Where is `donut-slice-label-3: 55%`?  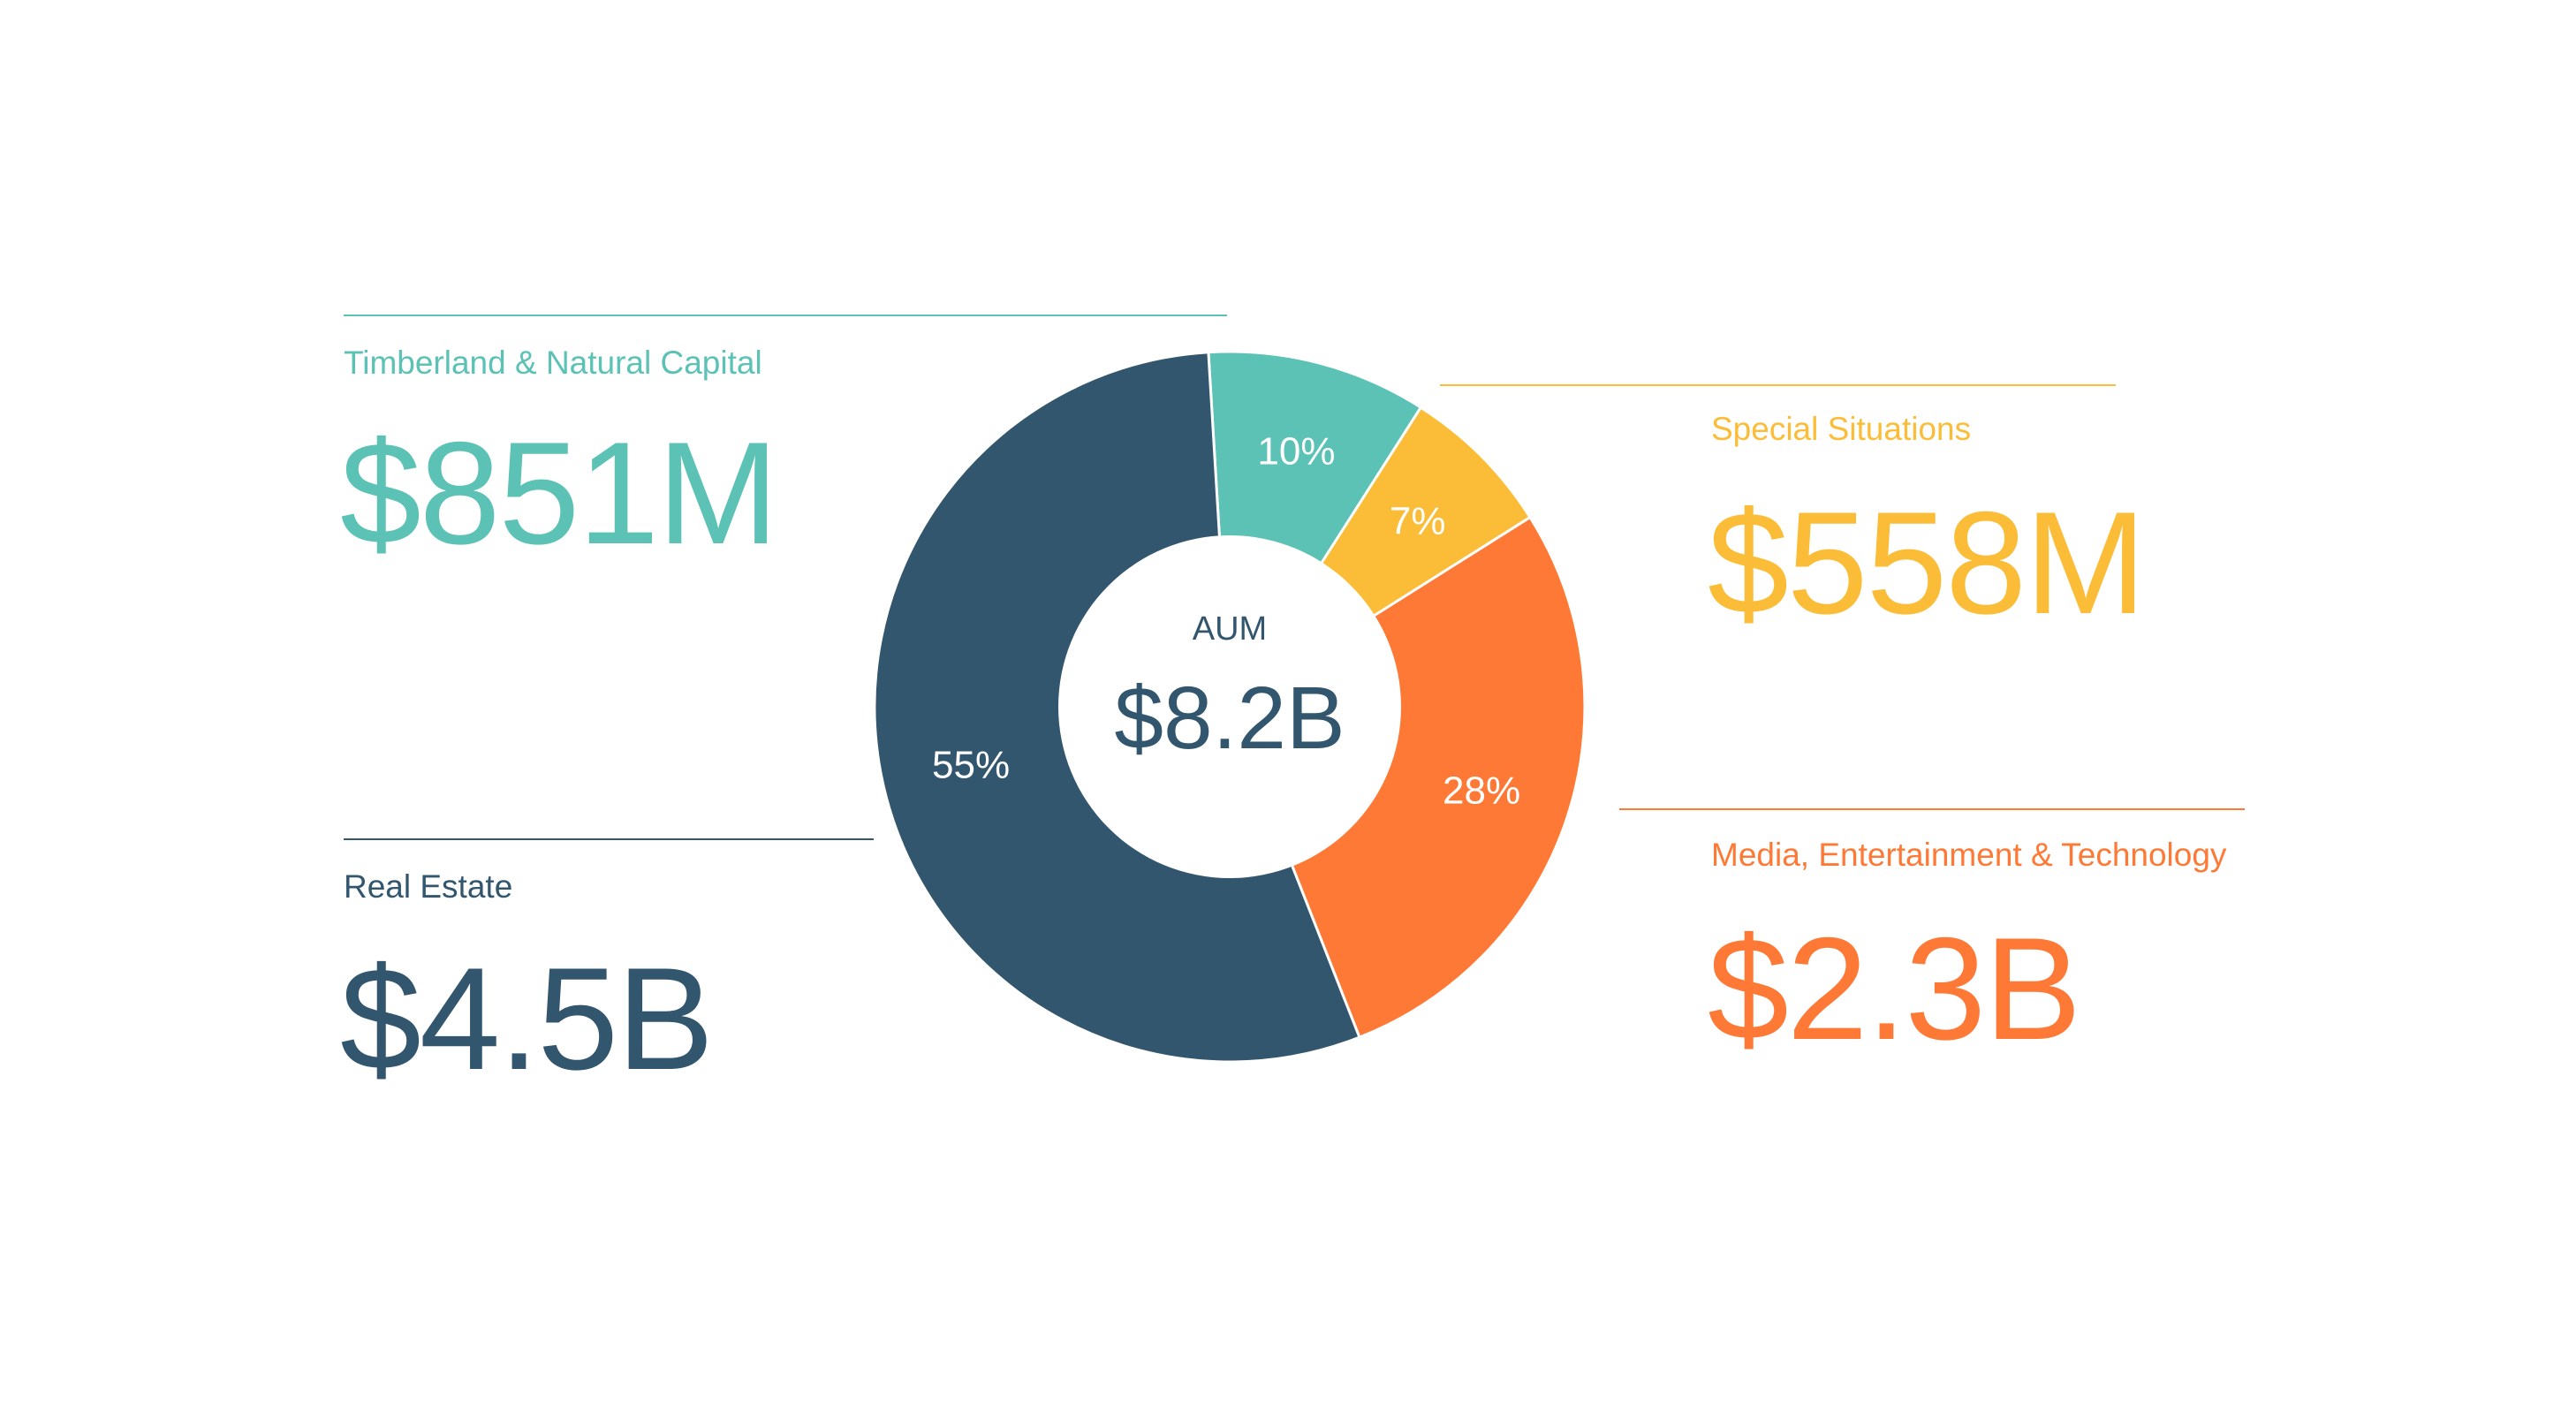
donut-slice-label-3: 55% is located at coordinates (971, 765).